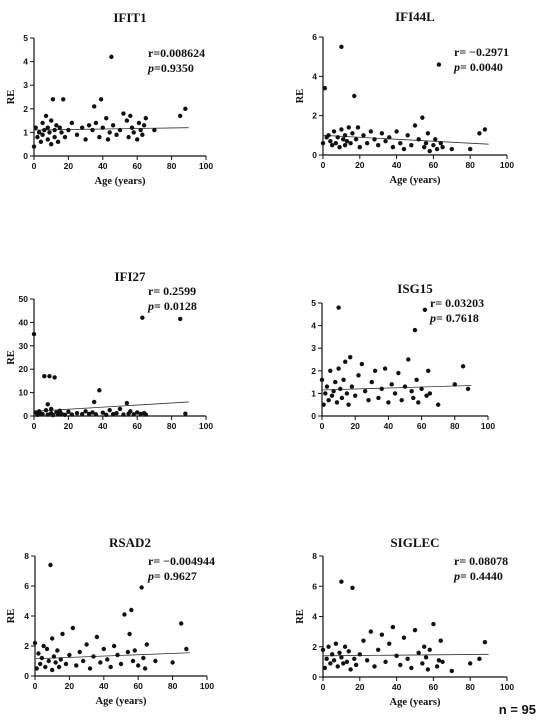 The image size is (550, 723). I want to click on y-tick-label: 3, so click(25, 85).